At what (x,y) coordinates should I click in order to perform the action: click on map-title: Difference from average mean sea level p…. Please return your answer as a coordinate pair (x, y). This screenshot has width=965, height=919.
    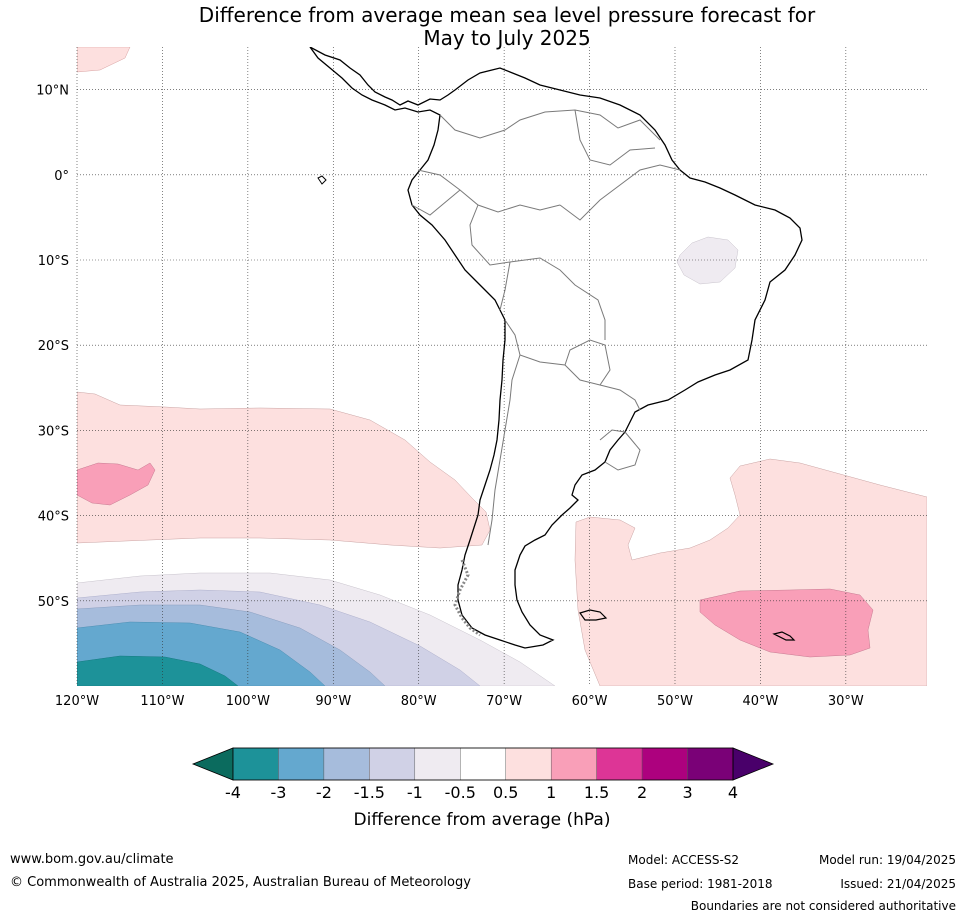
    Looking at the image, I should click on (482, 27).